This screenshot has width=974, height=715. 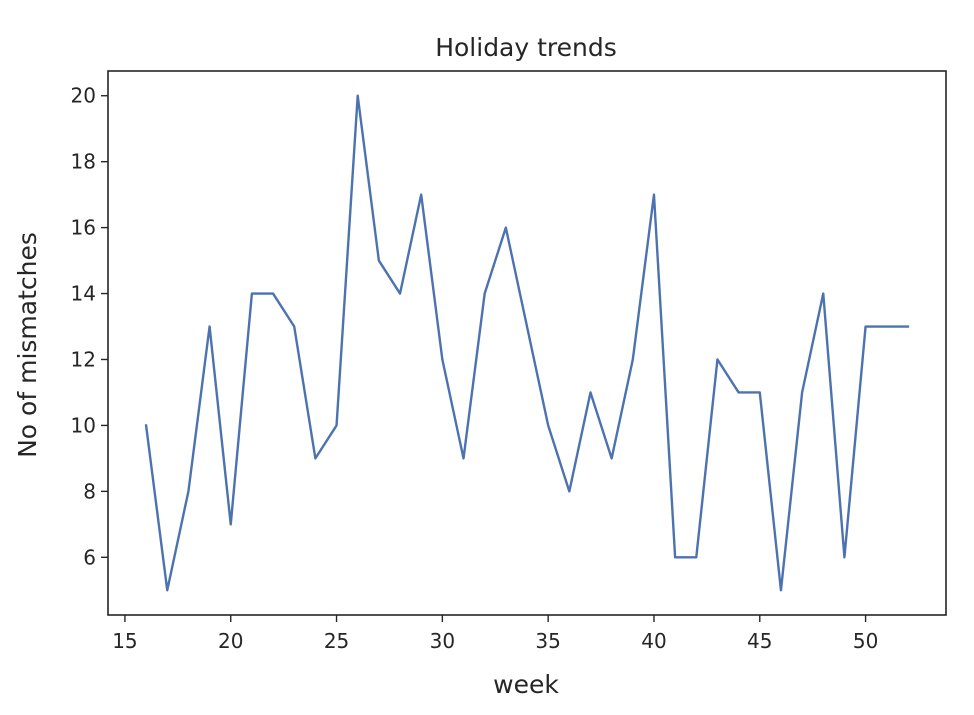 I want to click on y-tick-label: 12, so click(x=83, y=359).